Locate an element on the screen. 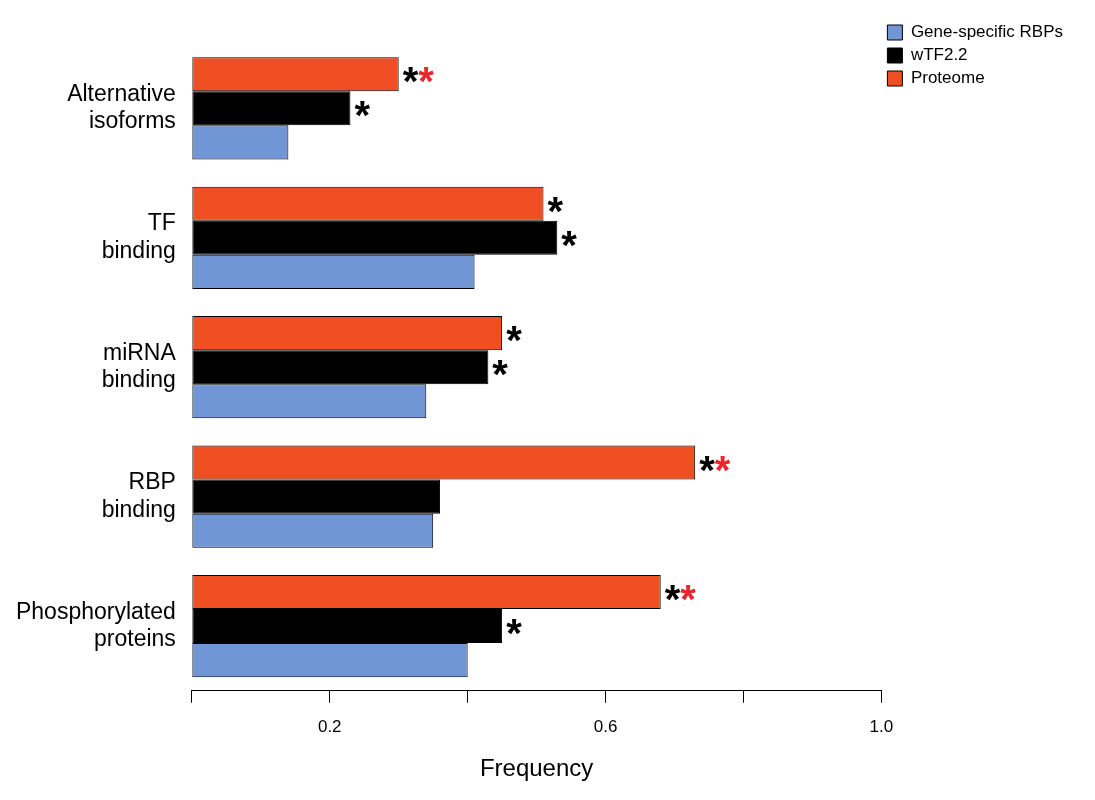 The image size is (1095, 800). y-tick-label: TF binding is located at coordinates (138, 236).